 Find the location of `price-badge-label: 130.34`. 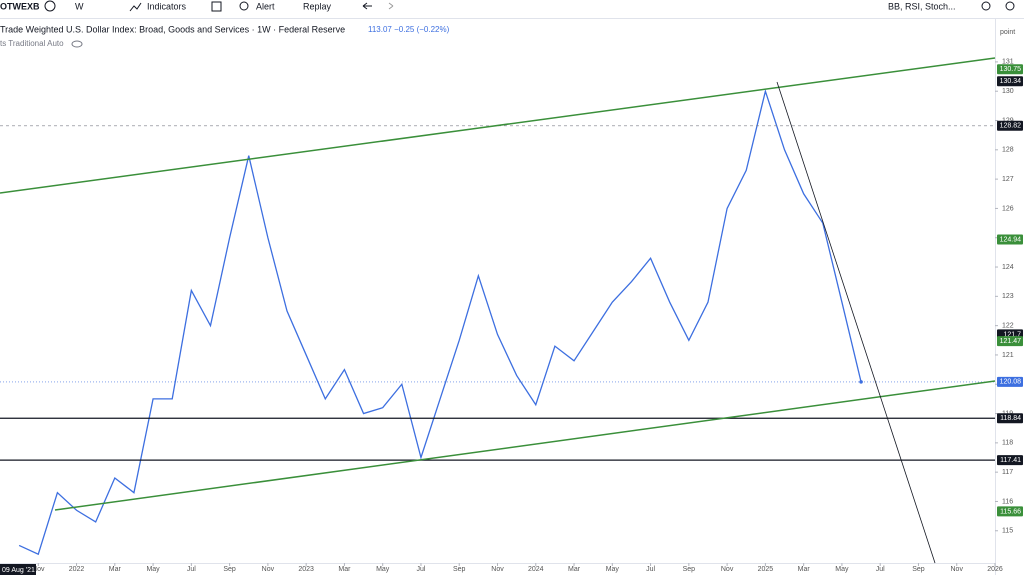

price-badge-label: 130.34 is located at coordinates (1011, 81).